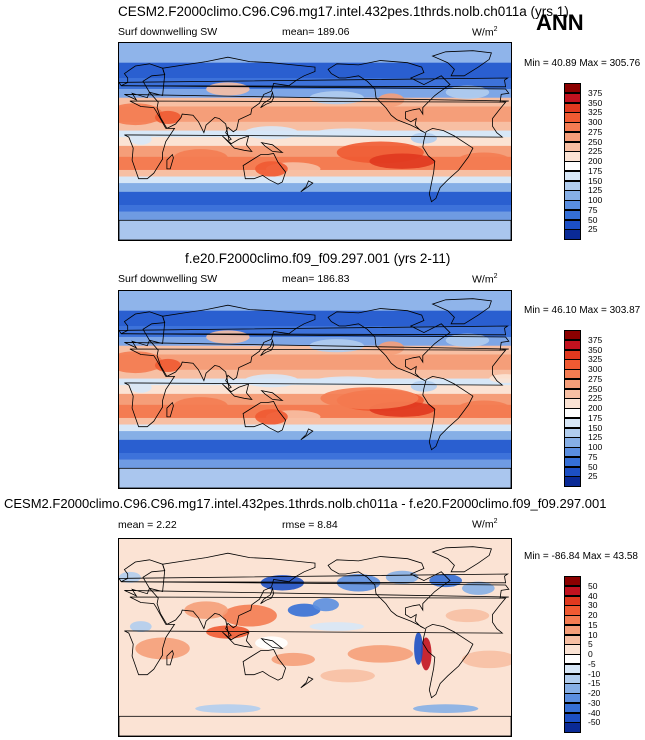 This screenshot has height=740, width=645. What do you see at coordinates (310, 525) in the screenshot?
I see `panel3-rmse-label: rmse = 8.84` at bounding box center [310, 525].